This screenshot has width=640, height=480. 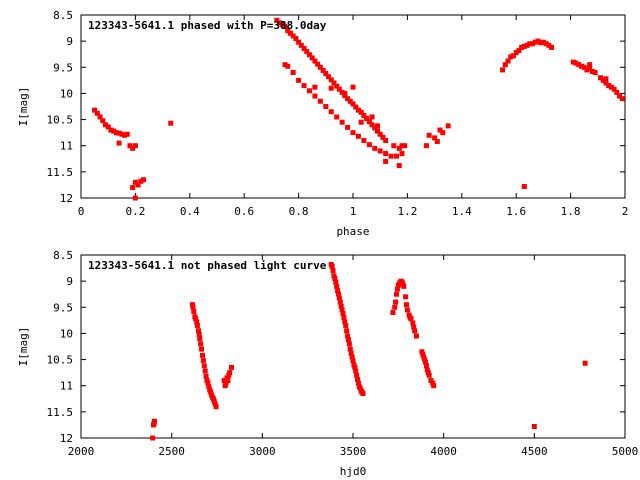 I want to click on y-tick-label: 10, so click(x=66, y=333).